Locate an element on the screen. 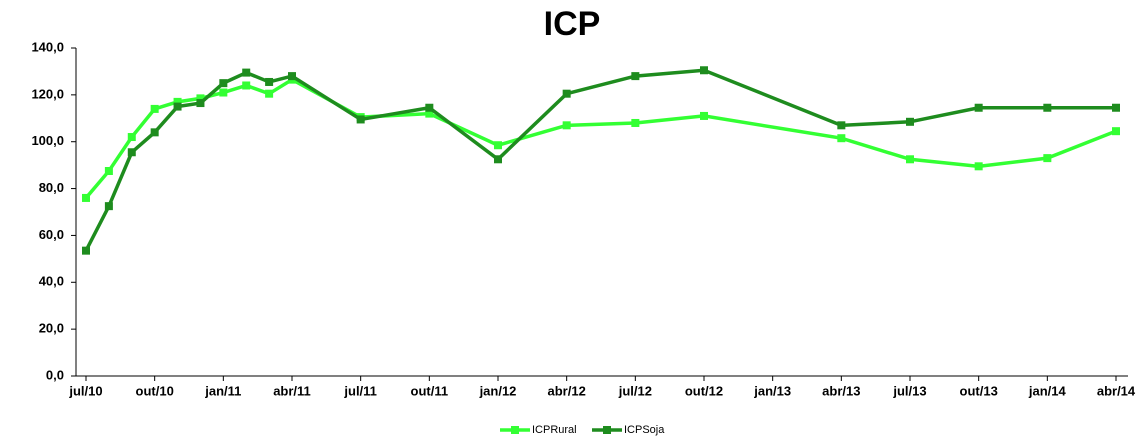 The image size is (1142, 438). legend-label: ICPSoja is located at coordinates (644, 430).